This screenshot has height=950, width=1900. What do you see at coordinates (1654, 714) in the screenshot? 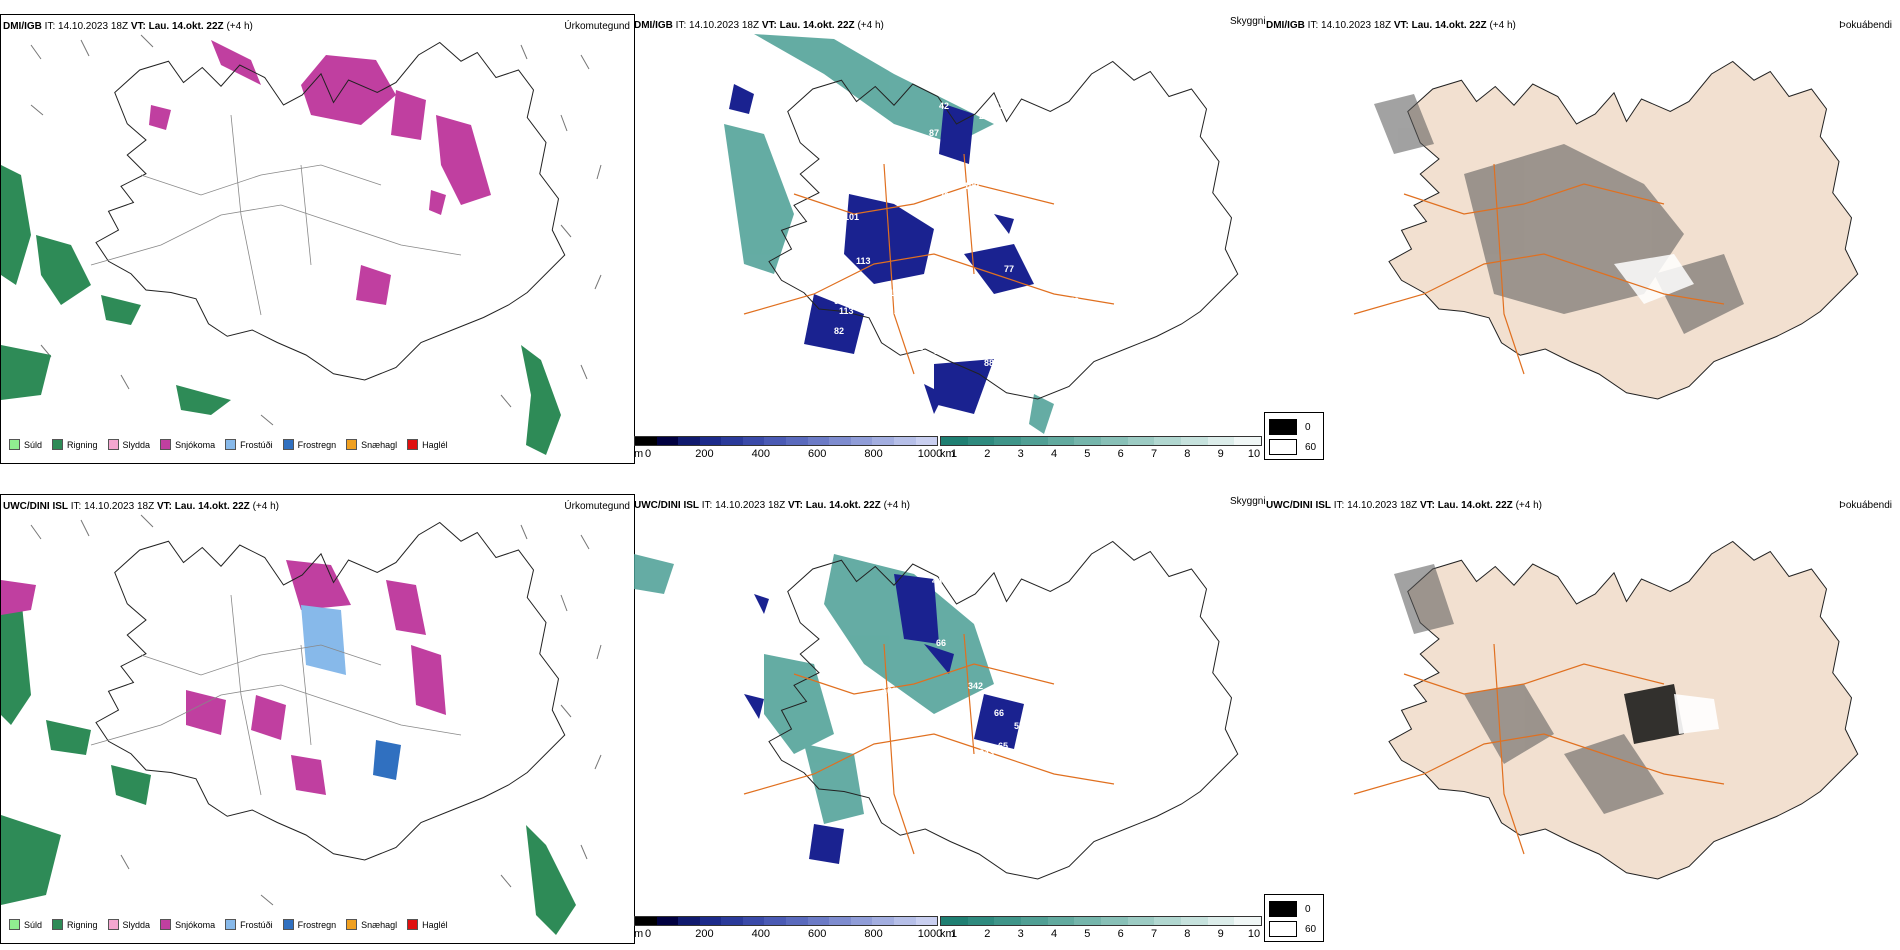
I see `fog-dark` at bounding box center [1654, 714].